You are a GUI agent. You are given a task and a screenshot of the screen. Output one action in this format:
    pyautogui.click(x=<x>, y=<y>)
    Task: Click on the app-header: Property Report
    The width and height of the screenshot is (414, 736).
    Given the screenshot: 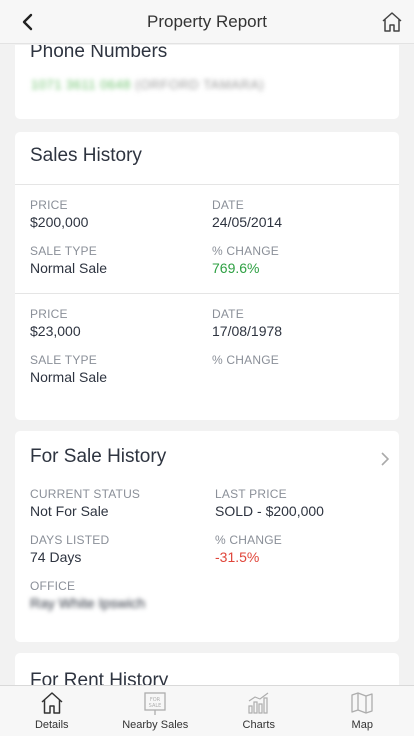 What is the action you would take?
    pyautogui.click(x=207, y=22)
    